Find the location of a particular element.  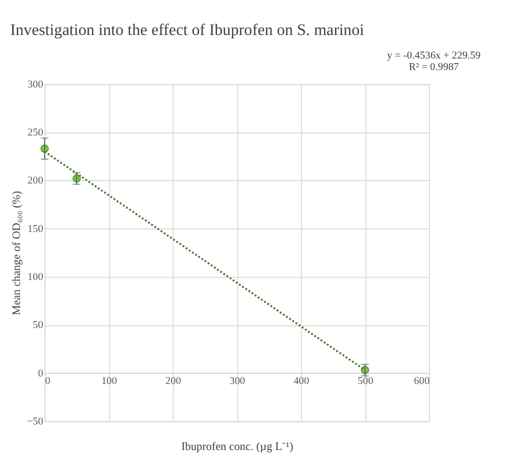

y-tick-label: 0 is located at coordinates (41, 374).